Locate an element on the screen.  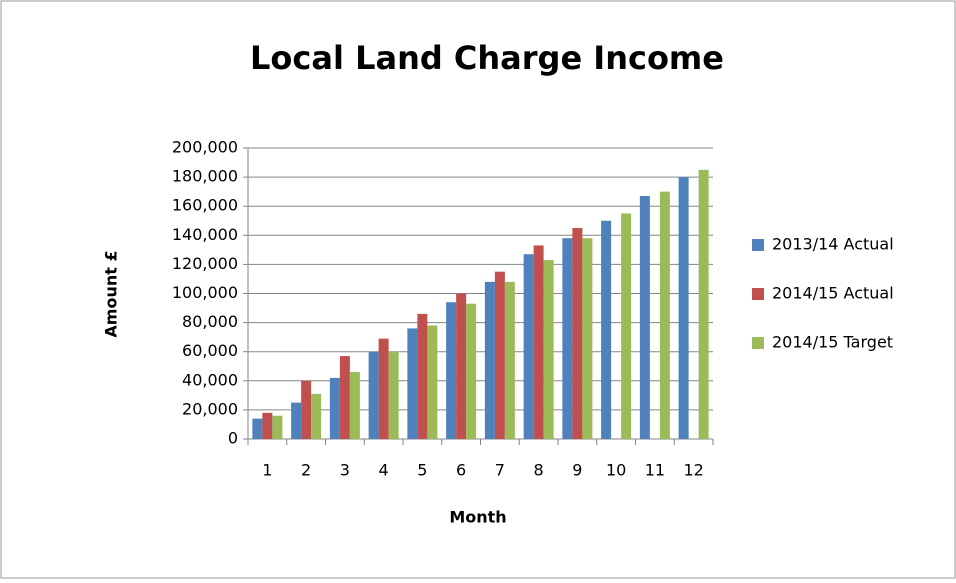
y-tick-label: 160,000 is located at coordinates (205, 205).